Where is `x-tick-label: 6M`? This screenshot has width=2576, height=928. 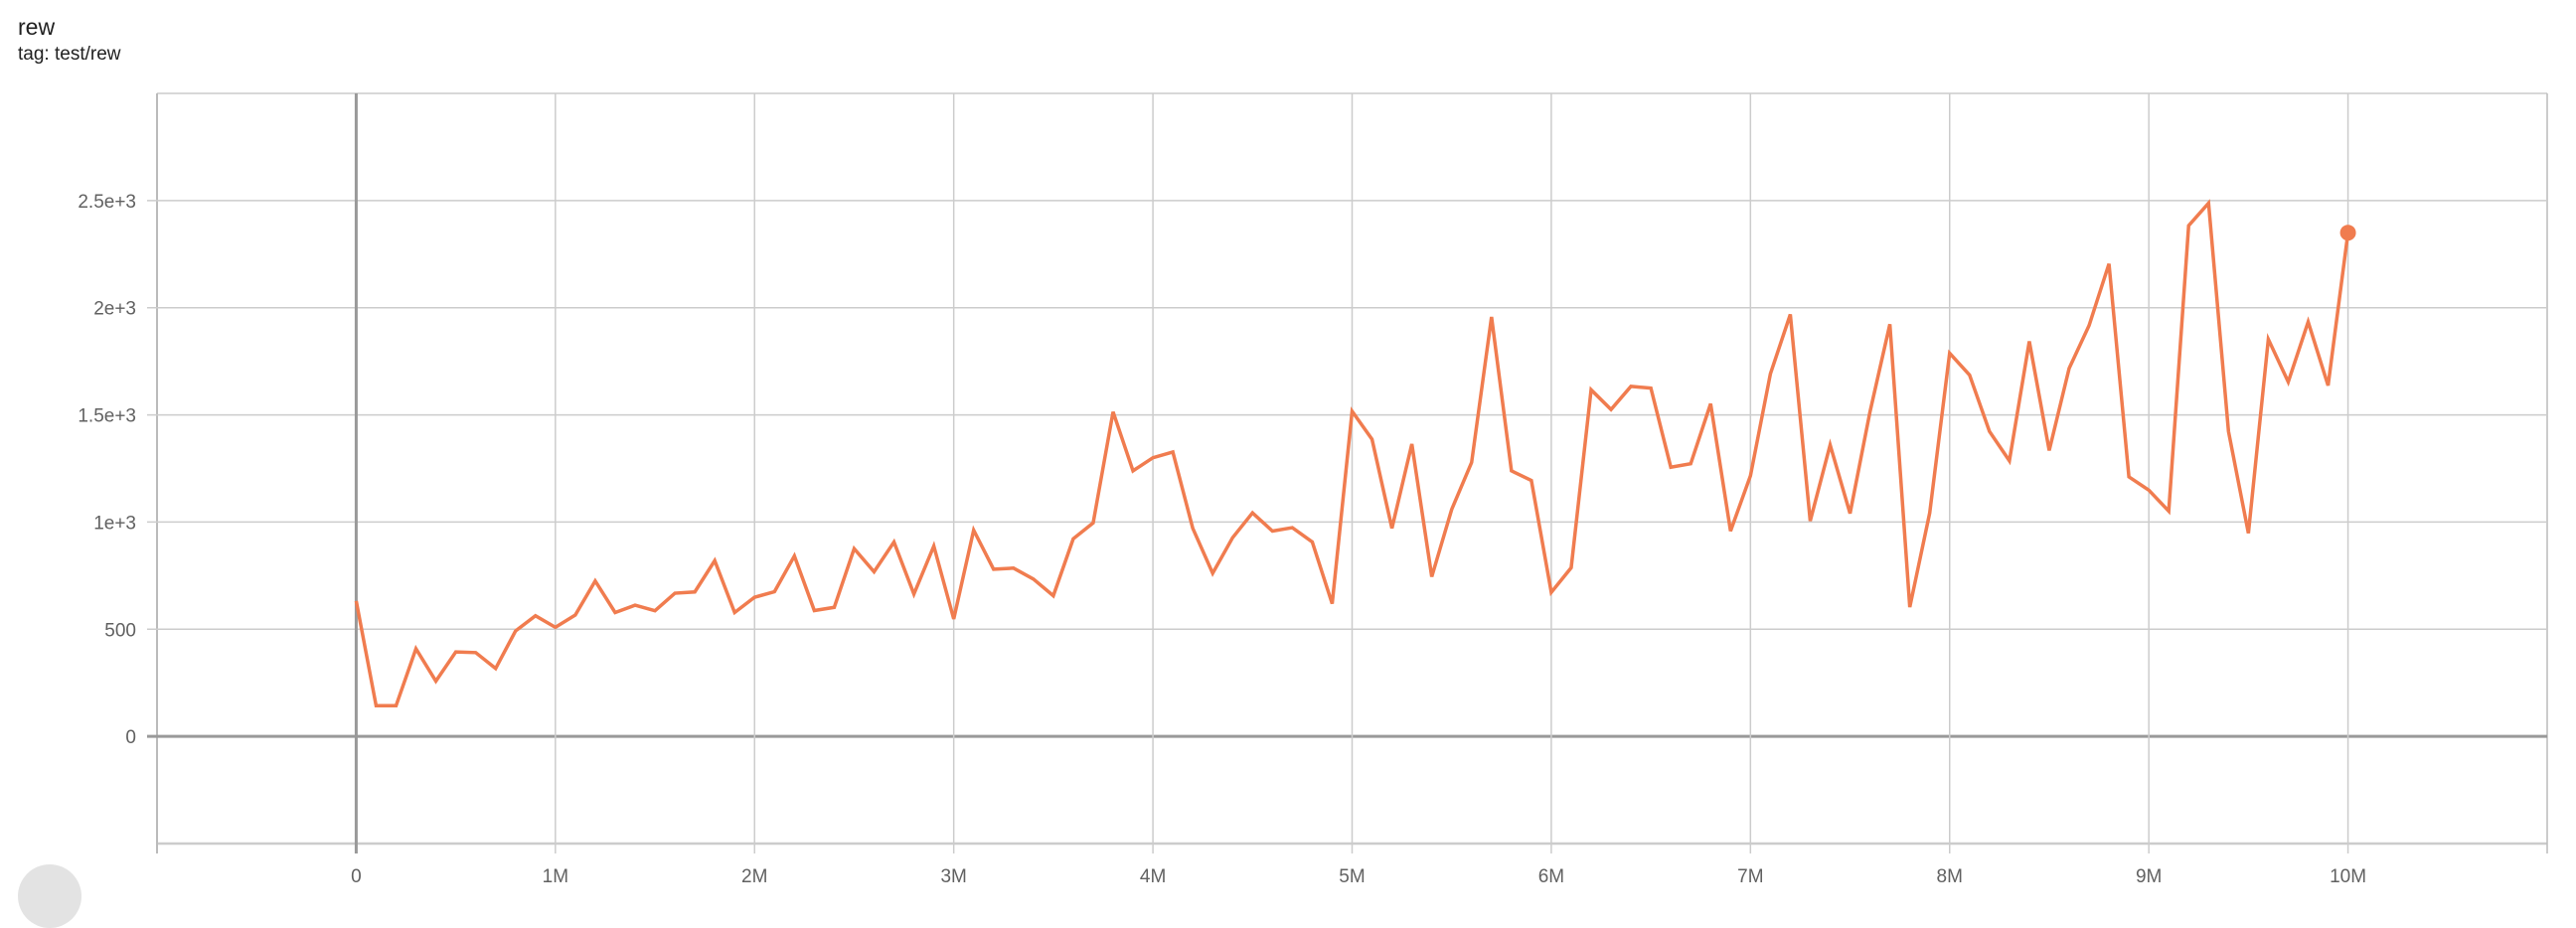
x-tick-label: 6M is located at coordinates (1551, 876).